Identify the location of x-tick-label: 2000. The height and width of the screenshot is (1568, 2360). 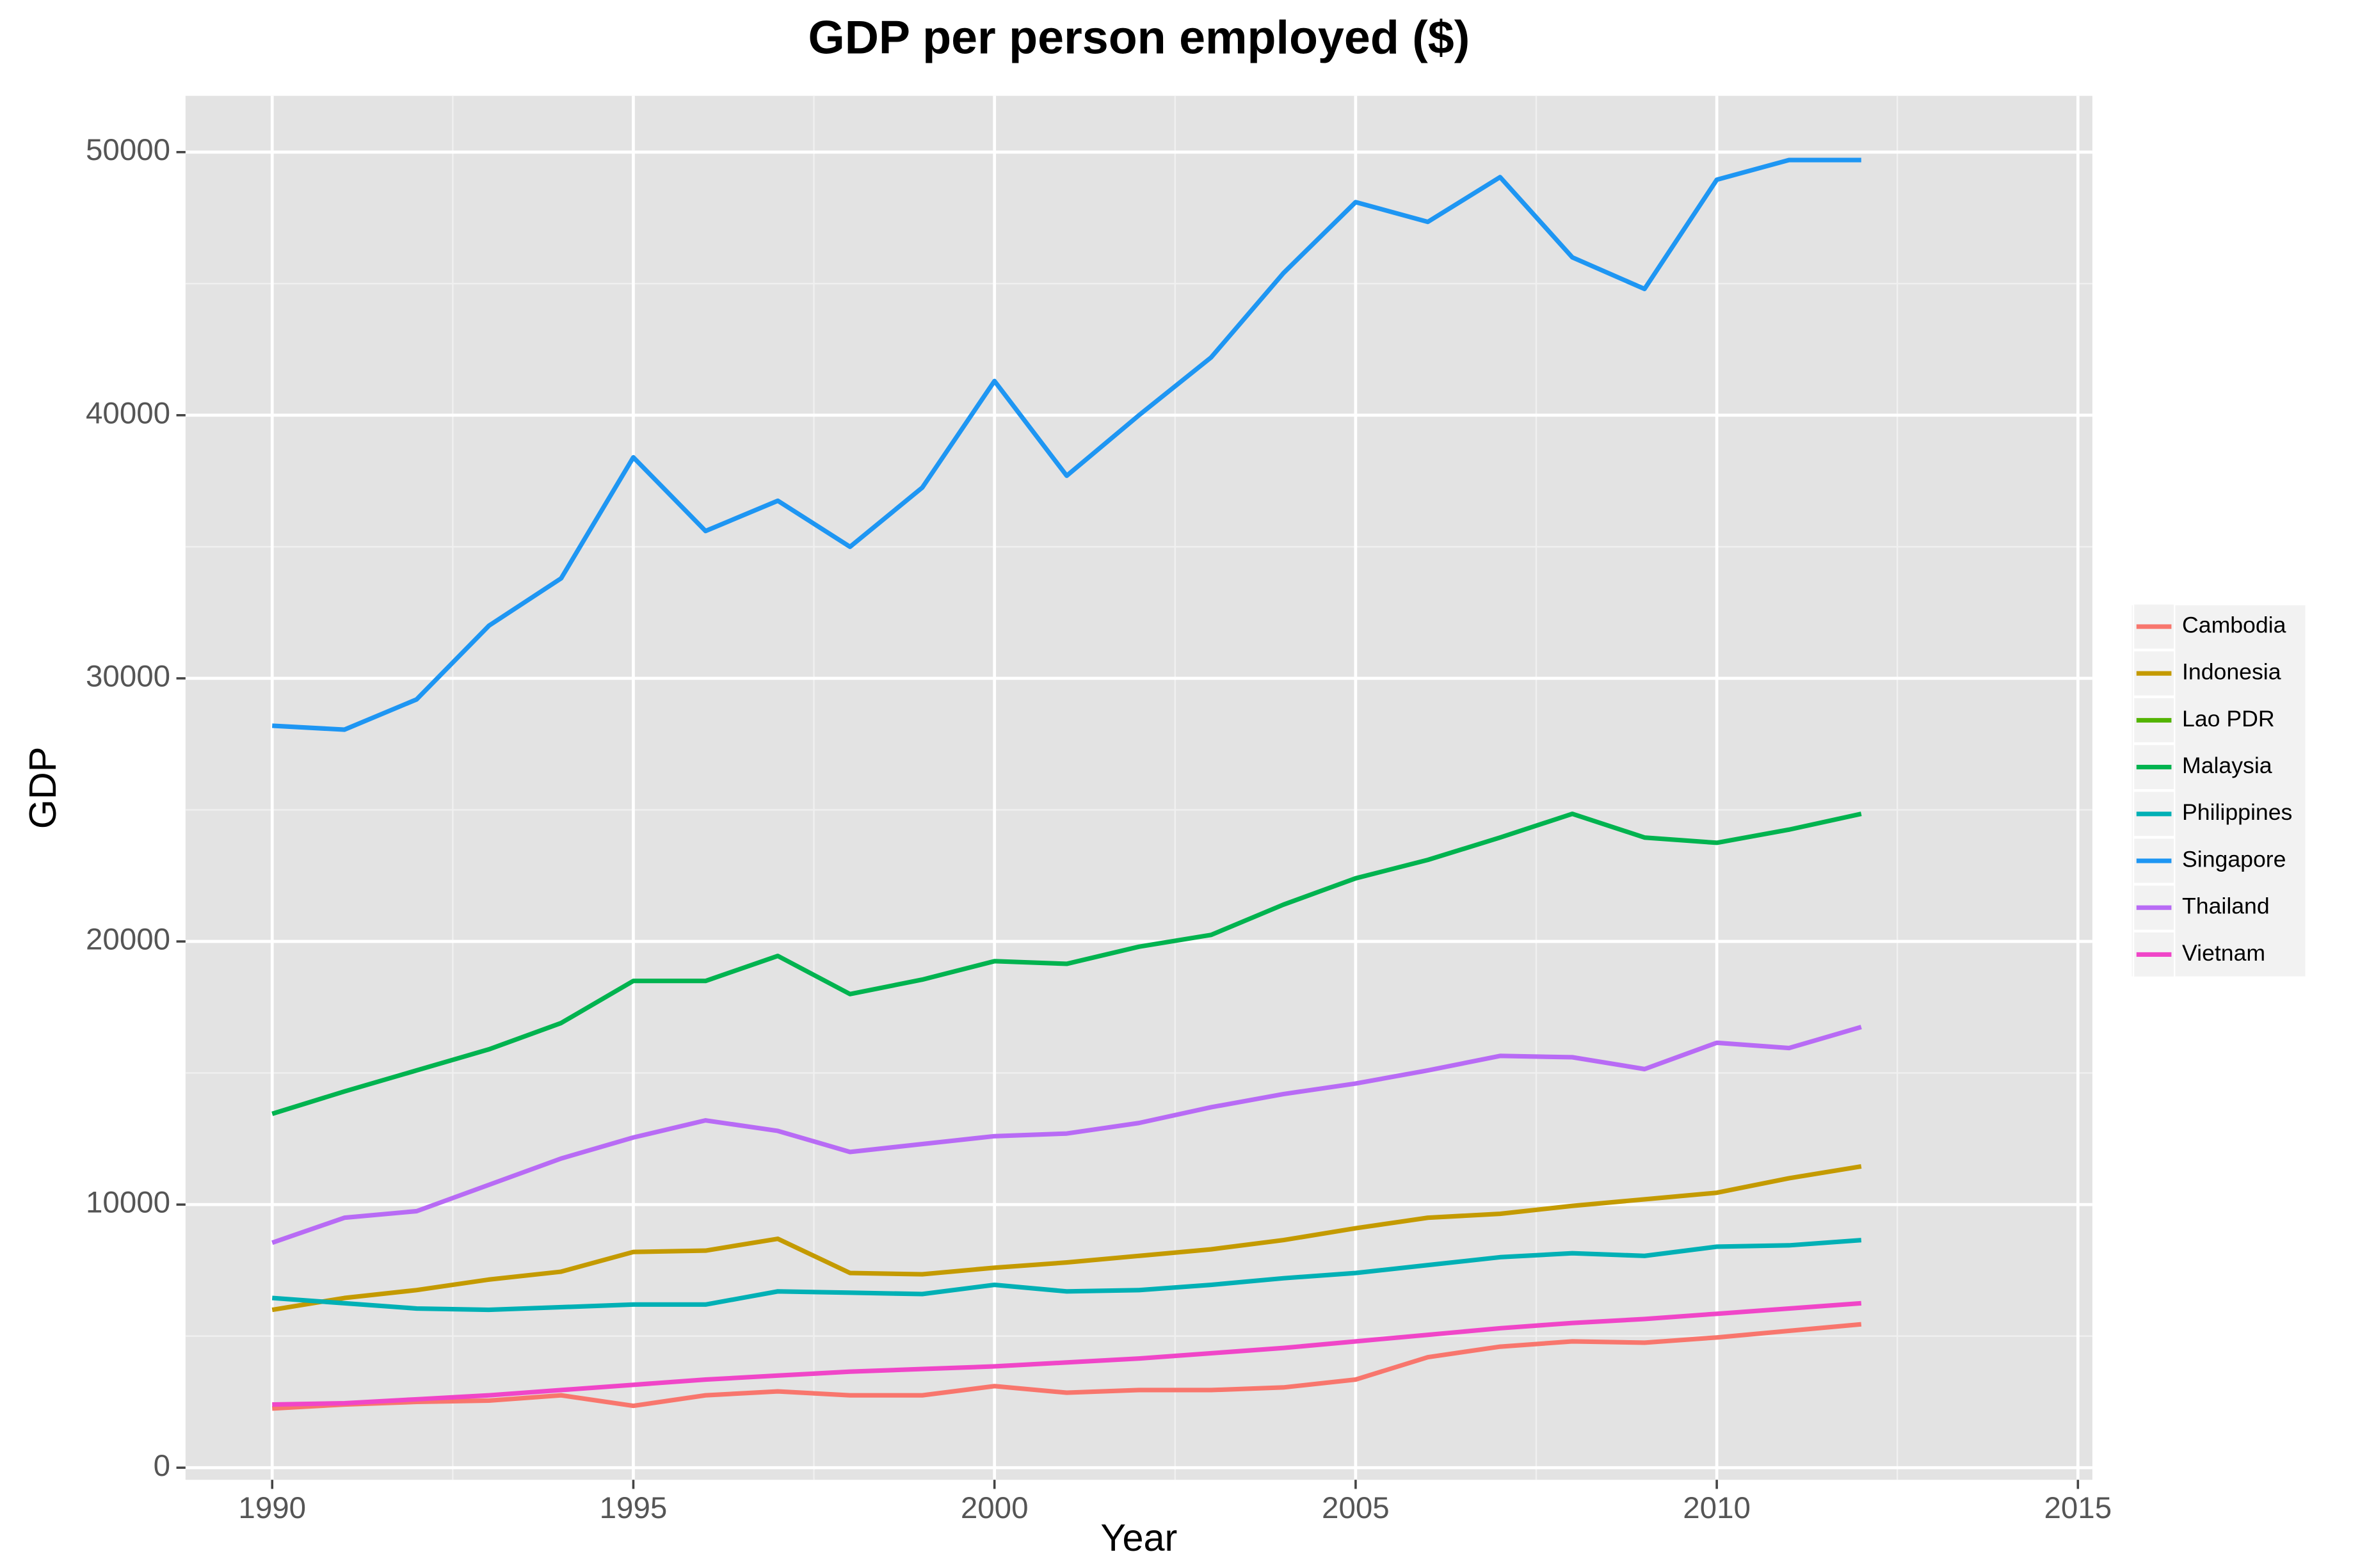
(995, 1508).